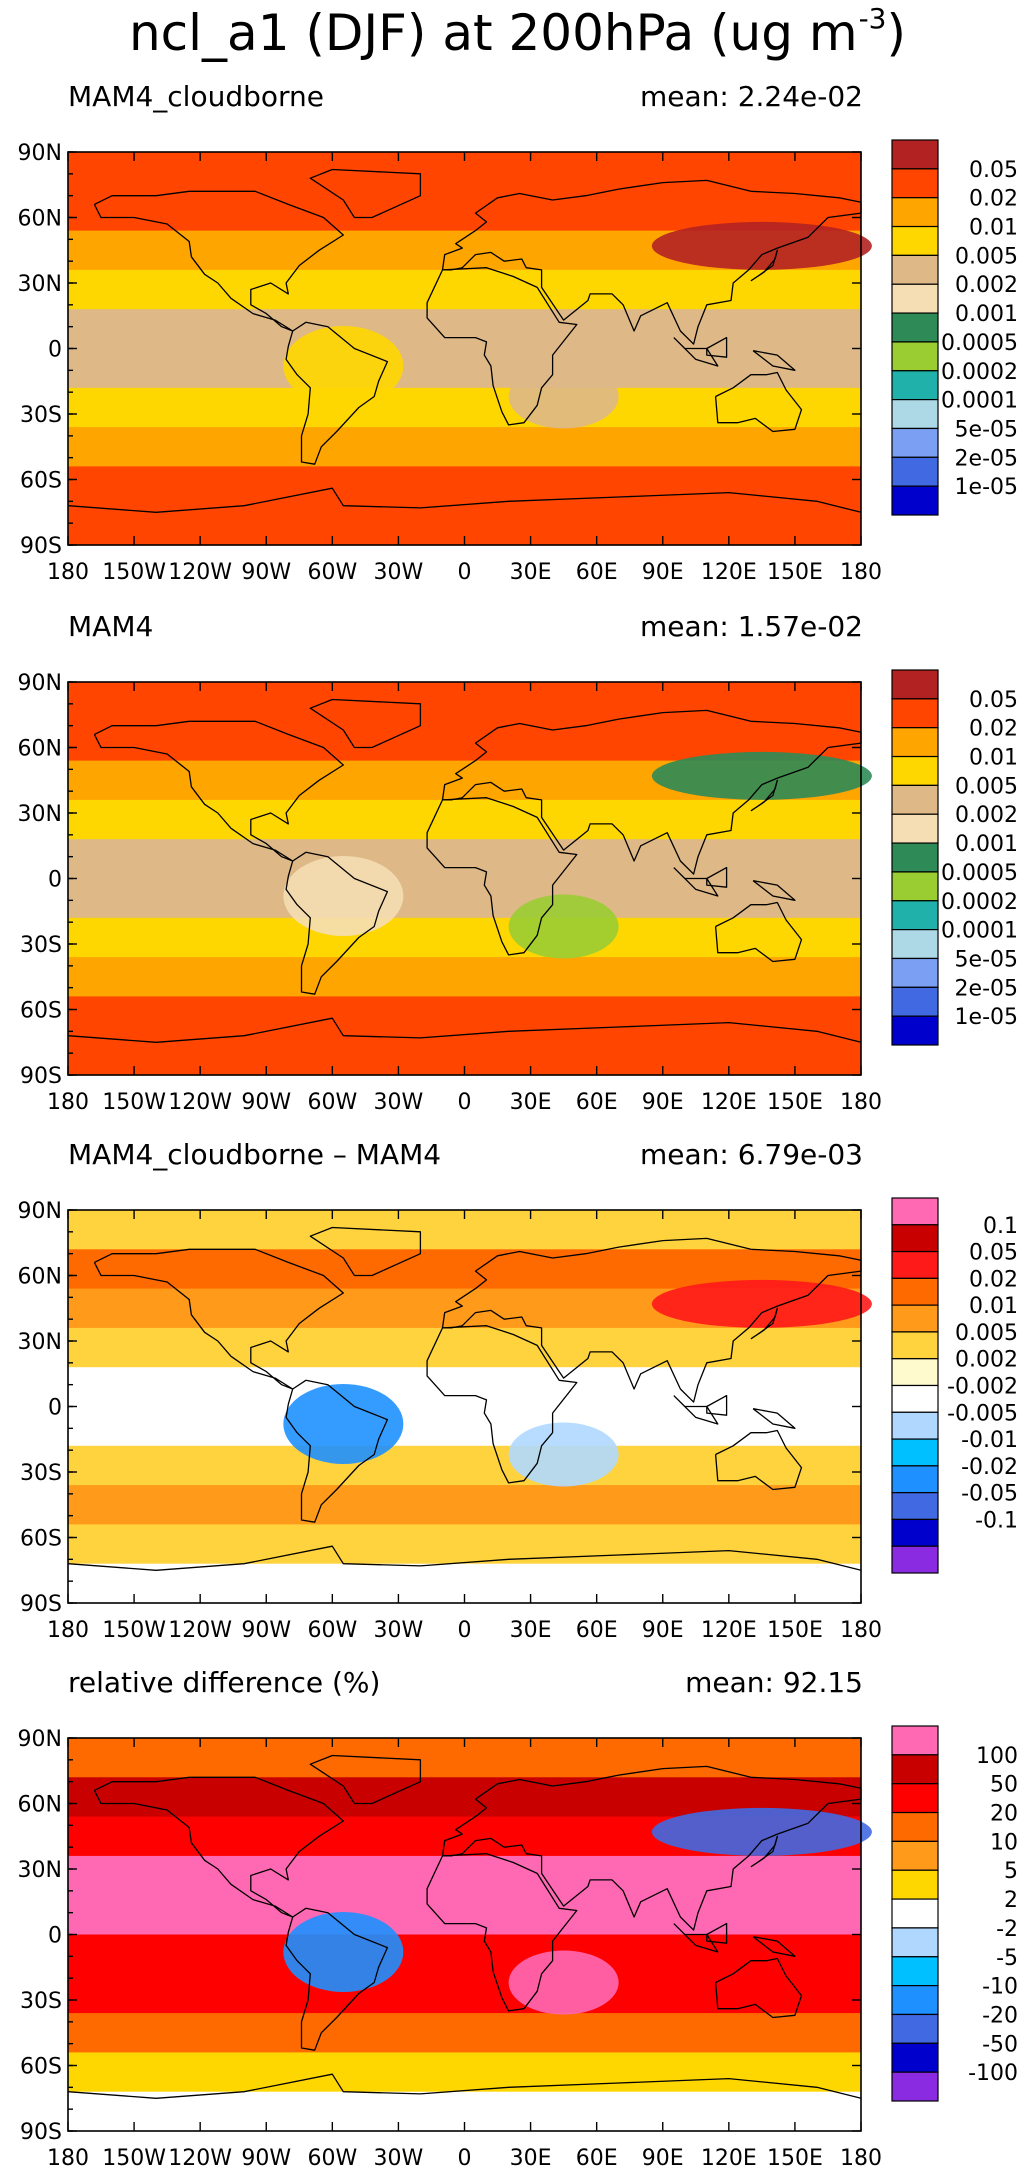 Image resolution: width=1035 pixels, height=2178 pixels. Describe the element at coordinates (266, 2158) in the screenshot. I see `lon-label: 90W` at that location.